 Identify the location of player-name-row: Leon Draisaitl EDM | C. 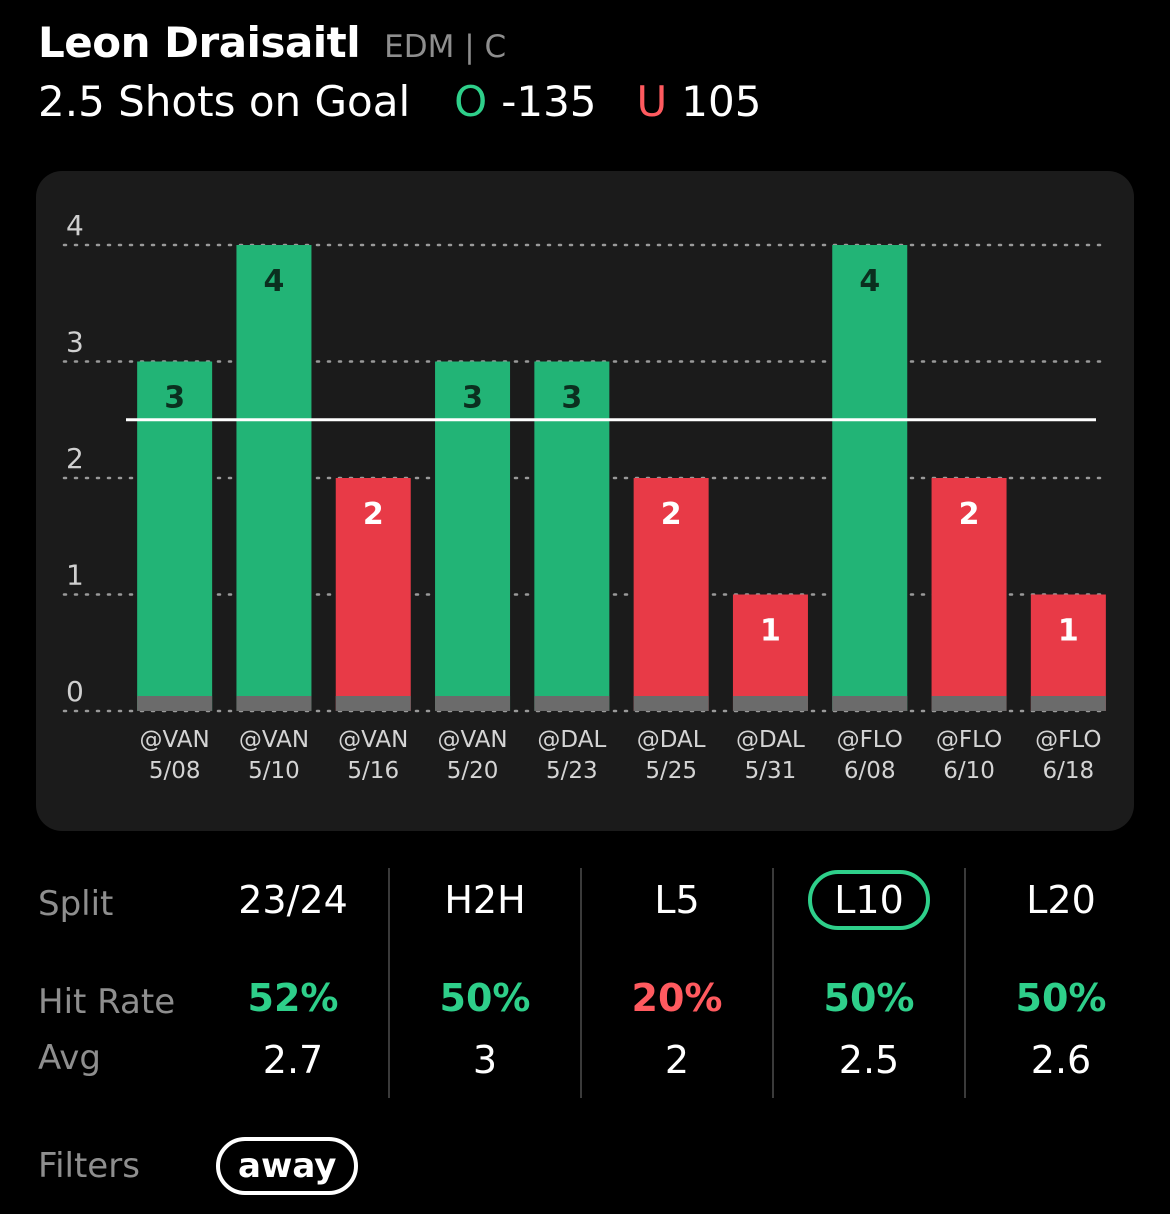
(419, 42).